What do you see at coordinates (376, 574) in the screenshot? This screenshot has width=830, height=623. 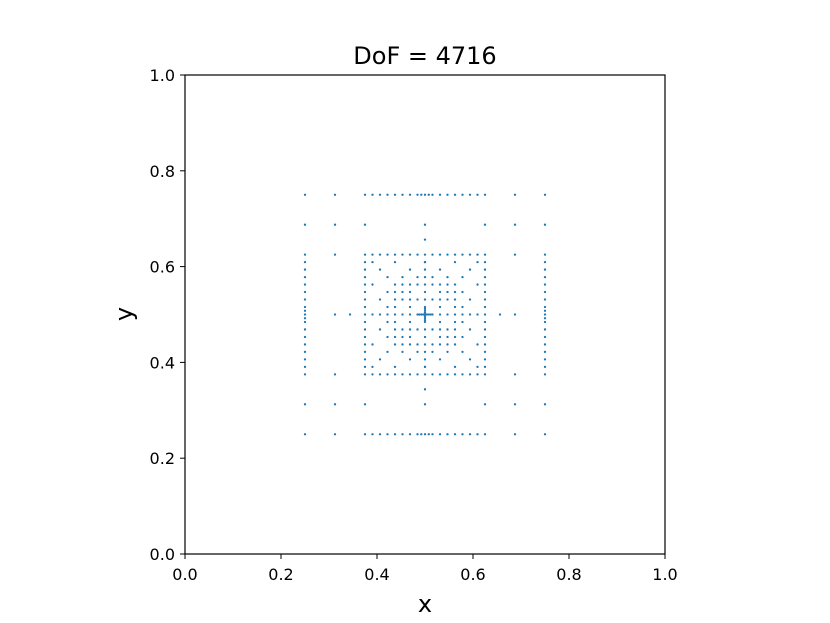 I see `x-tick-label: 0.4` at bounding box center [376, 574].